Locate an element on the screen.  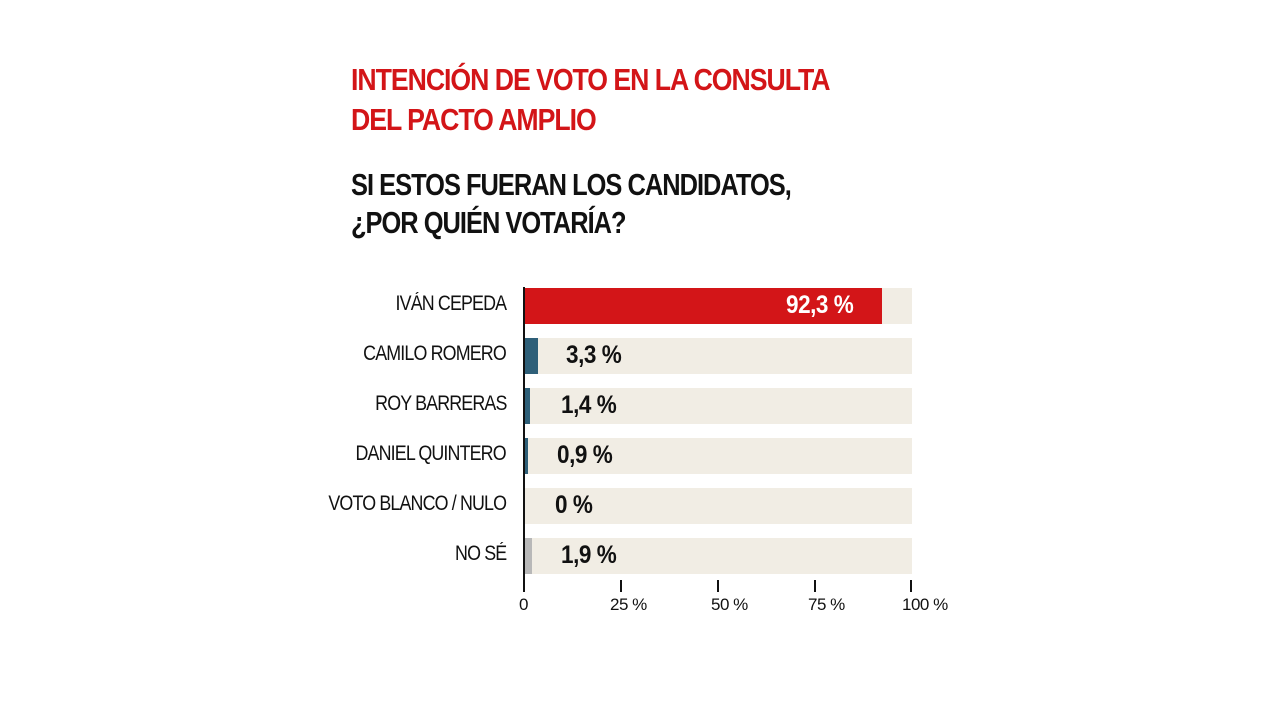
bar-row: IVÁN CEPEDA 92,3 % is located at coordinates (640, 306).